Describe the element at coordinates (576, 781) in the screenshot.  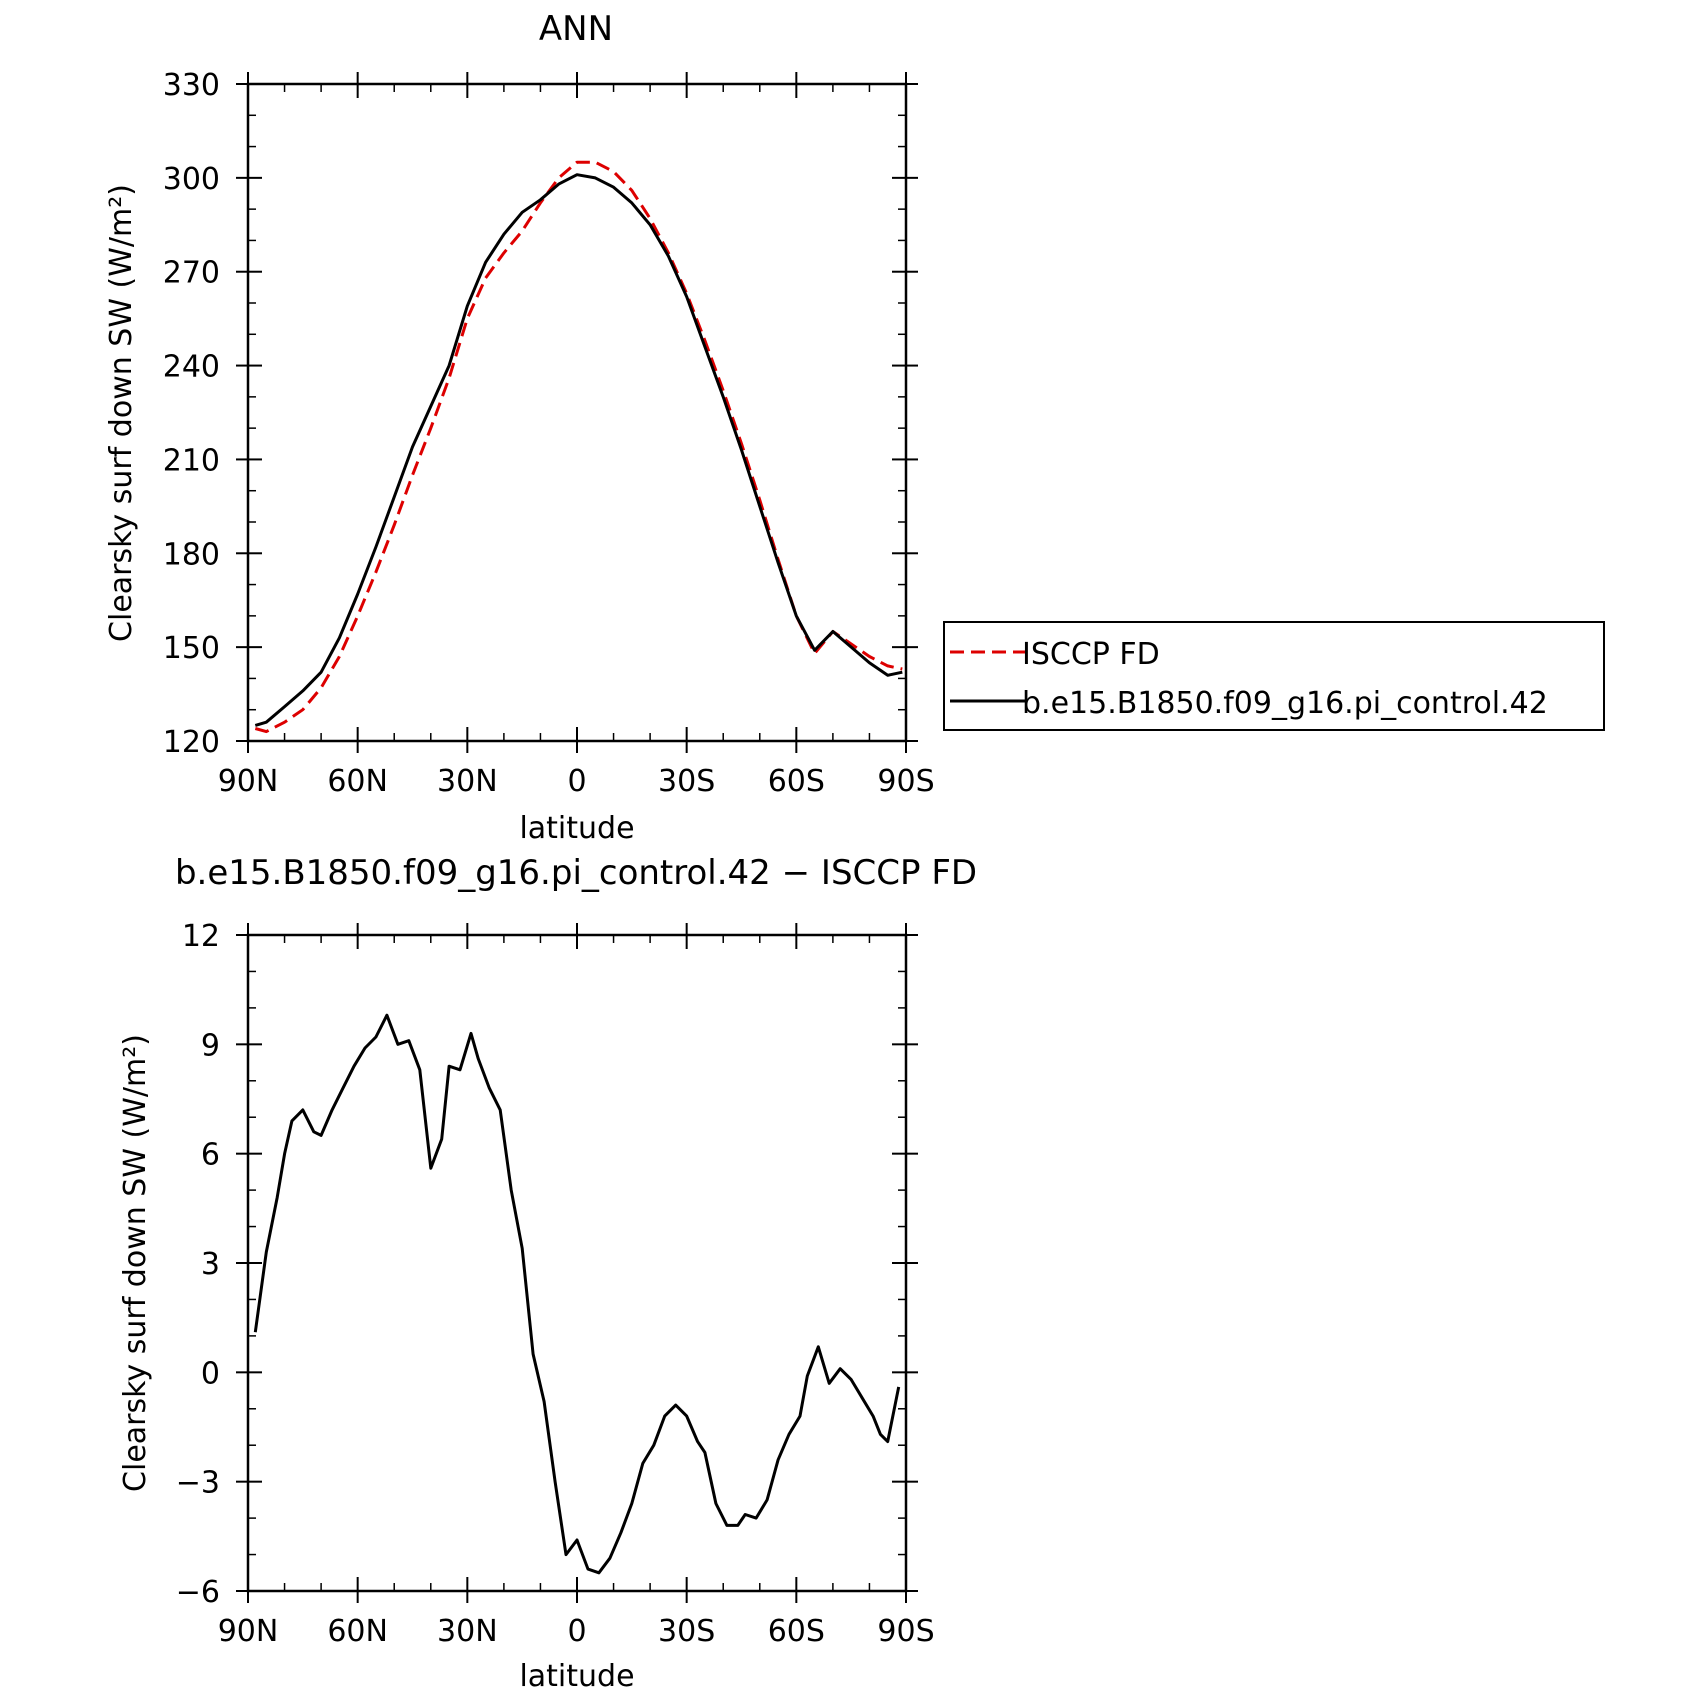
I see `top-x-tick-label: 0` at that location.